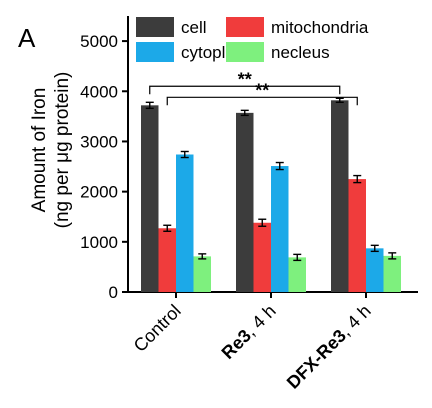 The height and width of the screenshot is (408, 432). I want to click on x-tick-label-1: Re3, 4 h, so click(249, 332).